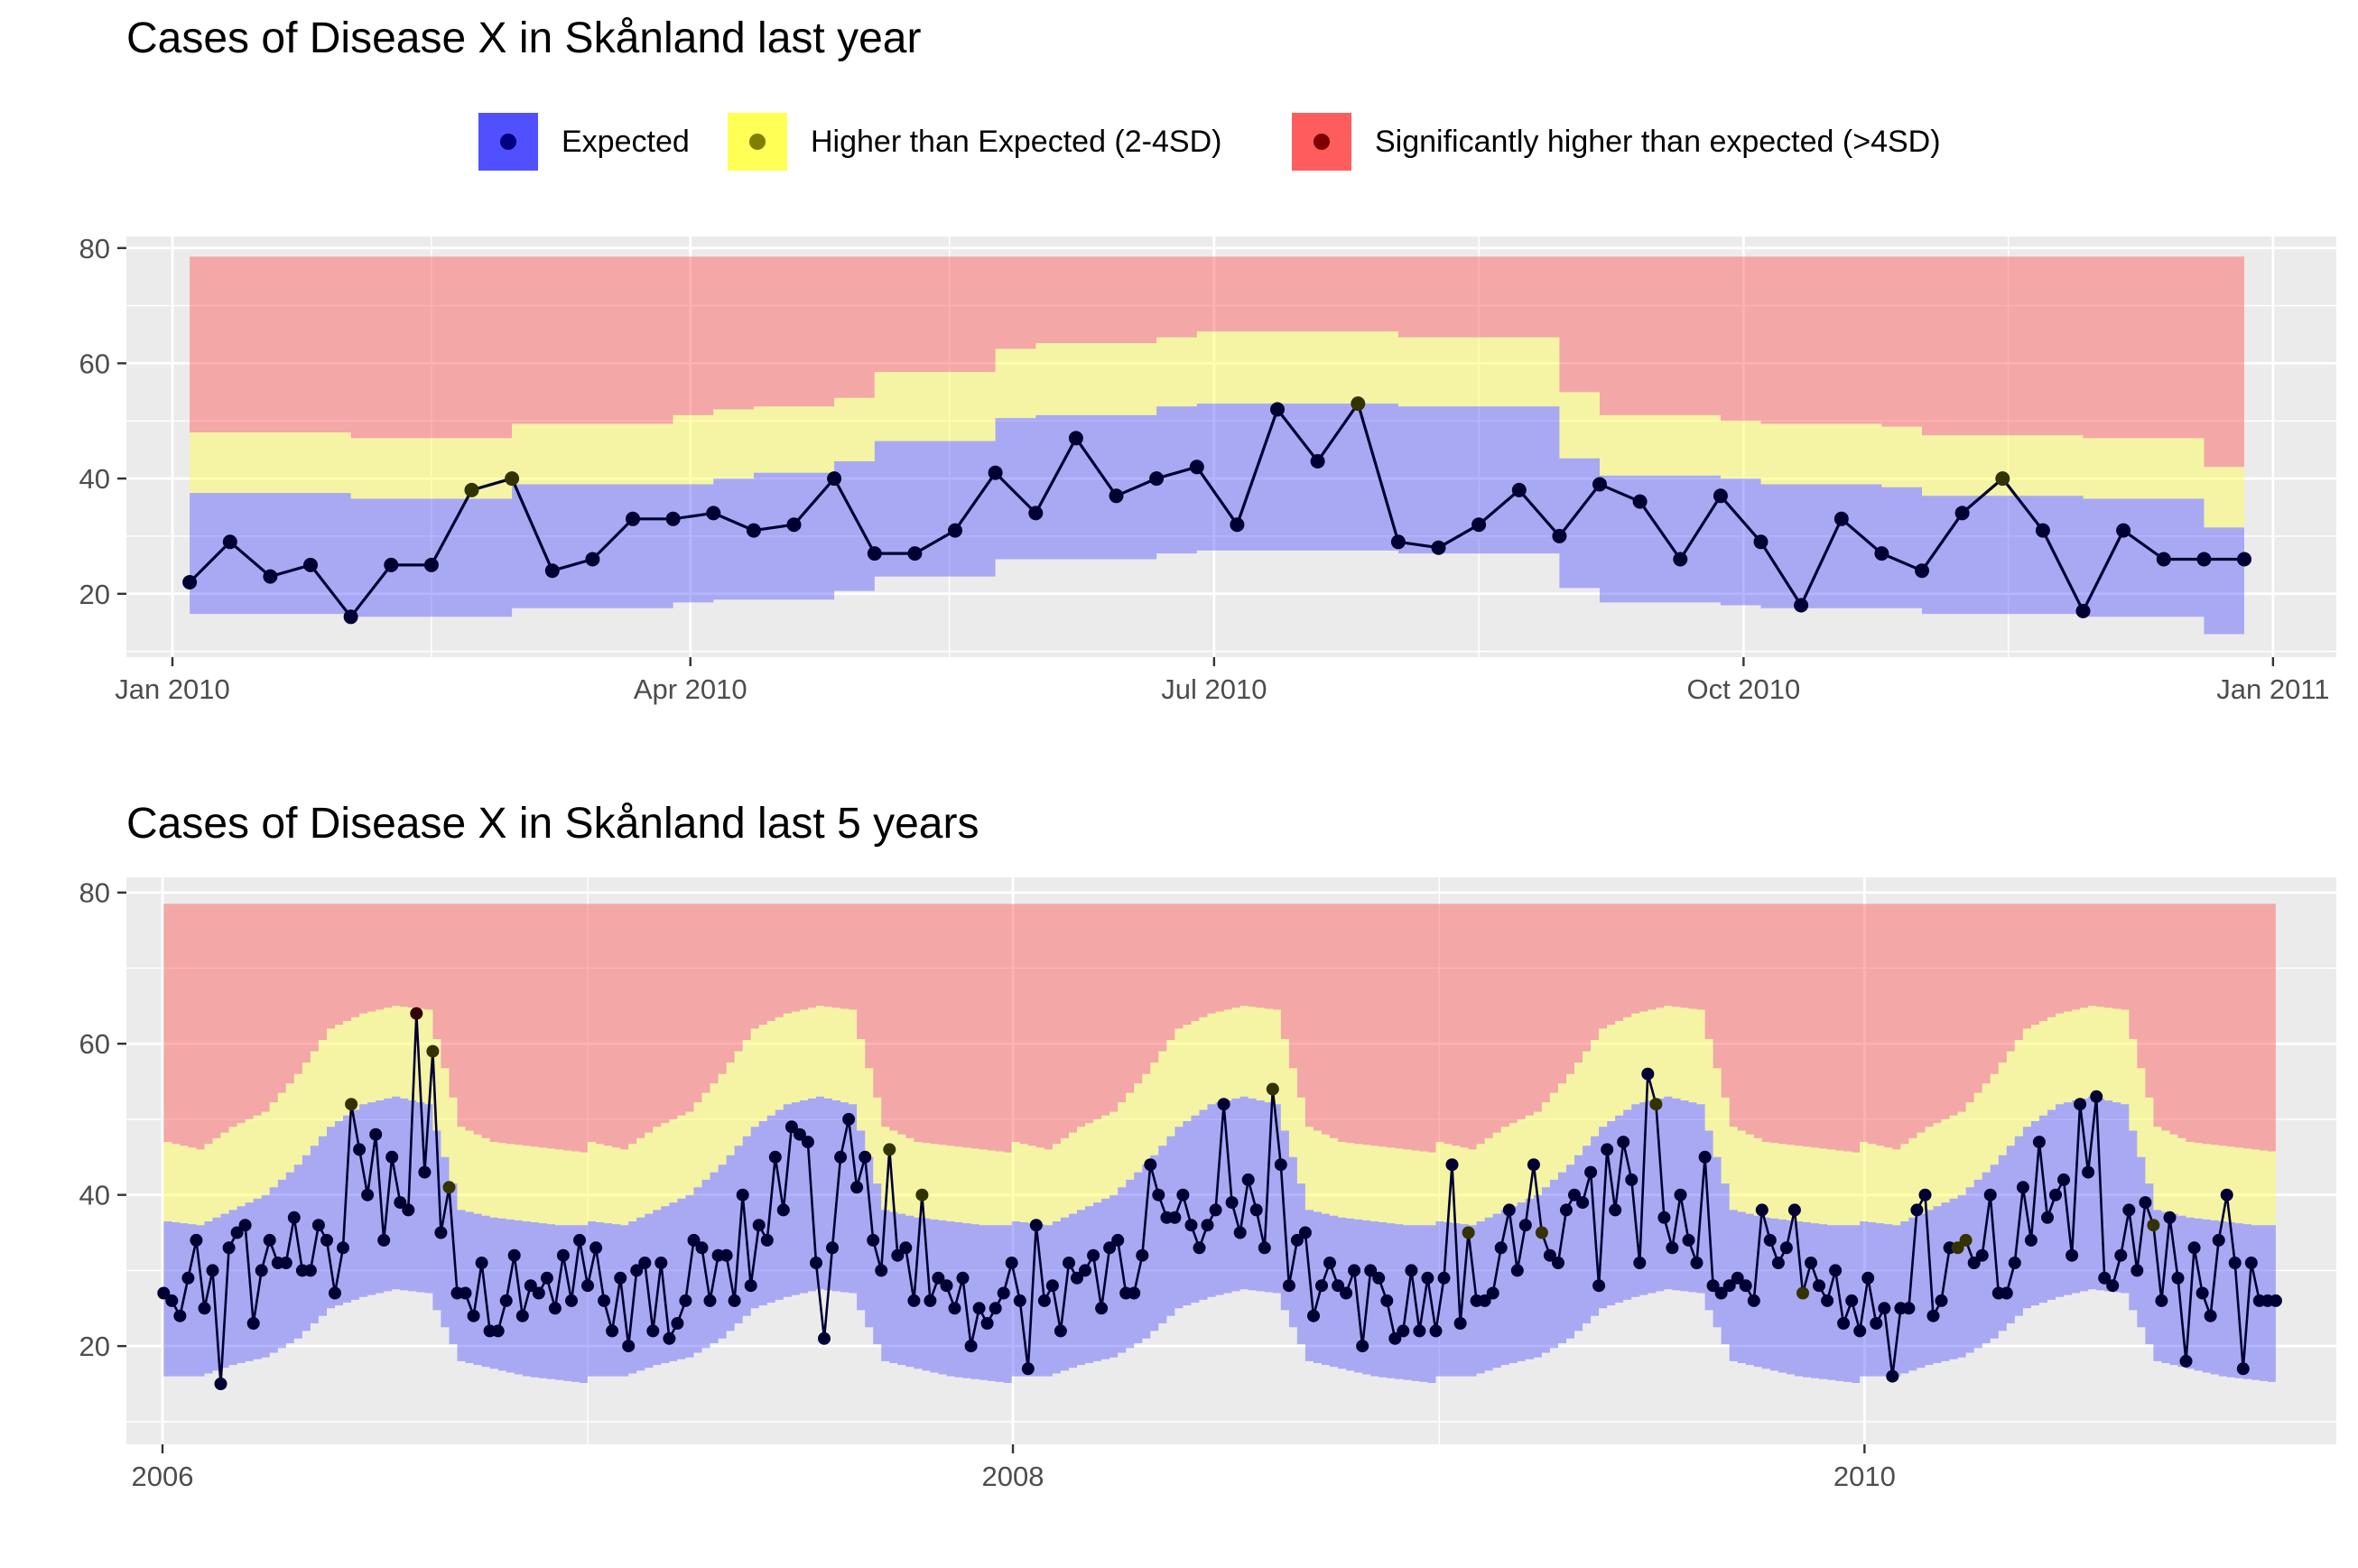 The width and height of the screenshot is (2358, 1568). Describe the element at coordinates (974, 142) in the screenshot. I see `legend-item-higher: Higher than Expected (2-4SD)` at that location.